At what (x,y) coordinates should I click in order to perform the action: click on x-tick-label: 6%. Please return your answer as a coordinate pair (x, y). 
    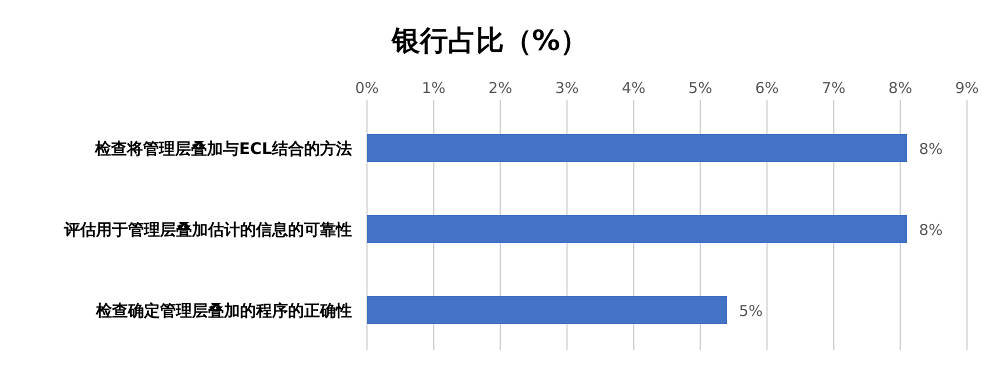
    Looking at the image, I should click on (767, 88).